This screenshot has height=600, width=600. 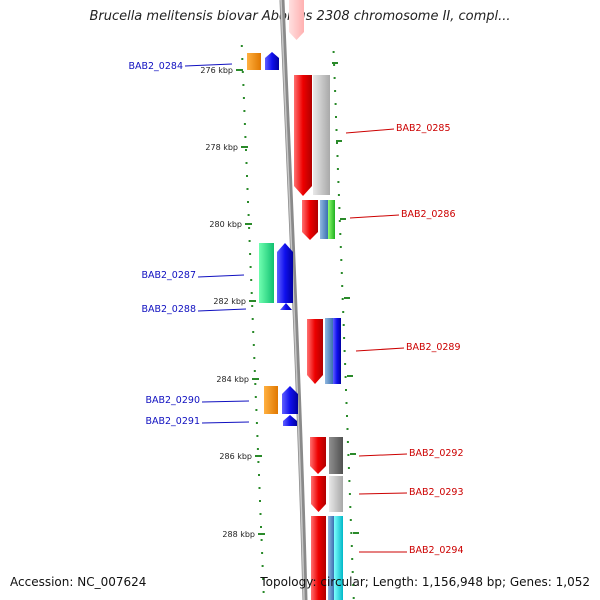 What do you see at coordinates (436, 453) in the screenshot?
I see `gene-label: BAB2_0292` at bounding box center [436, 453].